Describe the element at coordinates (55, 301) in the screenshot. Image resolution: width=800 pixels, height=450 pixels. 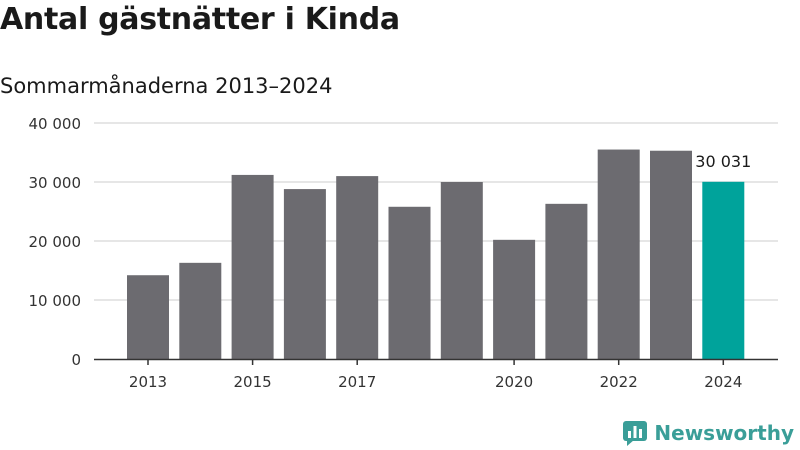
I see `y-tick-label: 10 000` at that location.